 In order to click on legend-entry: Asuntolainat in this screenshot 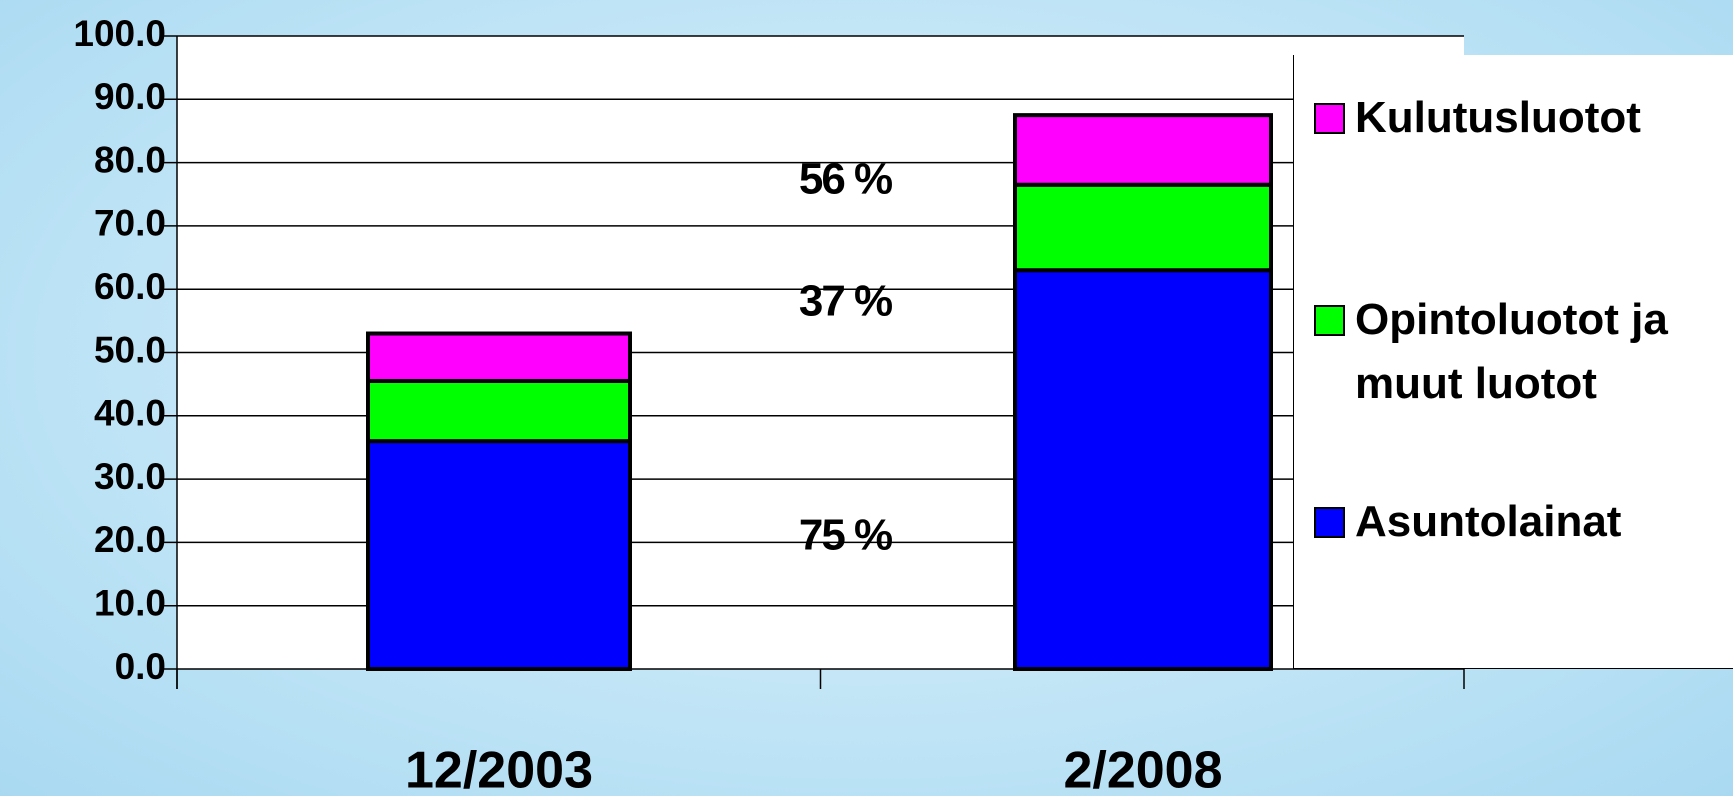, I will do `click(1523, 522)`.